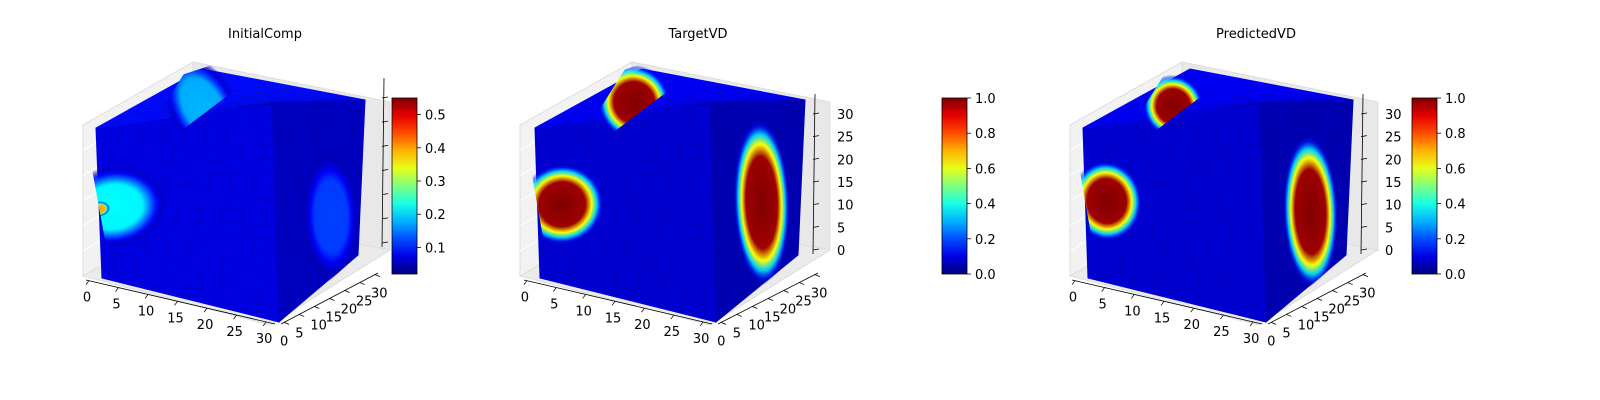 This screenshot has height=400, width=1600. Describe the element at coordinates (1132, 311) in the screenshot. I see `x-tick-label: 10` at that location.